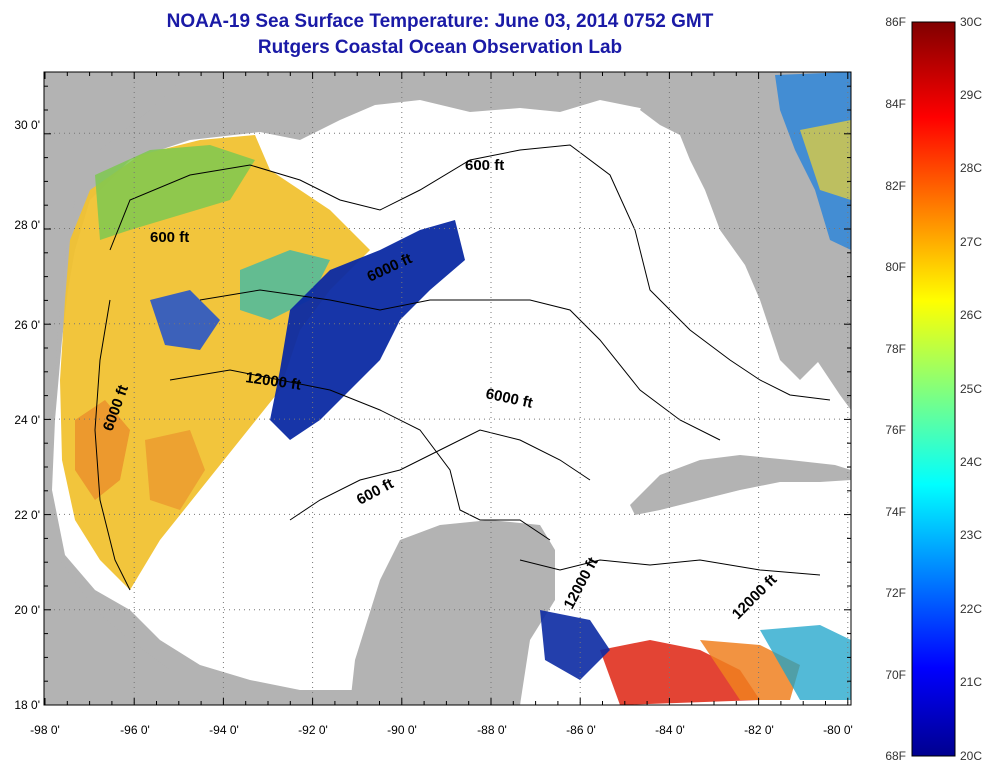 This screenshot has height=770, width=992. I want to click on colorbar-c-label: 22C, so click(971, 609).